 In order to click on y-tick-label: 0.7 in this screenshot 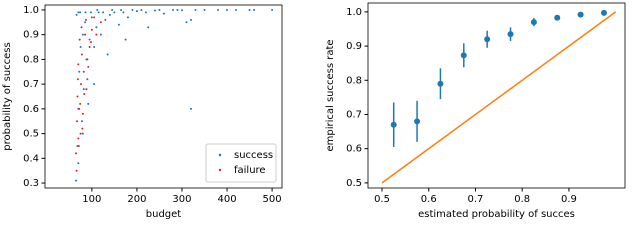, I will do `click(31, 84)`.